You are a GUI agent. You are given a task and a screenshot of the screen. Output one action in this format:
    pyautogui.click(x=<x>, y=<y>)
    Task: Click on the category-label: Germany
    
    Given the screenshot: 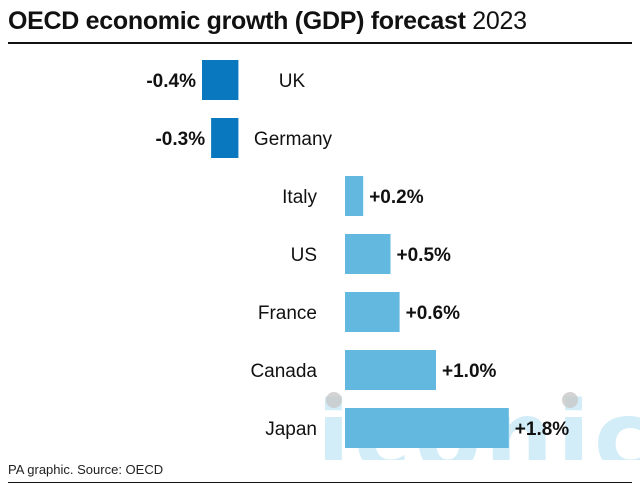 What is the action you would take?
    pyautogui.click(x=293, y=139)
    